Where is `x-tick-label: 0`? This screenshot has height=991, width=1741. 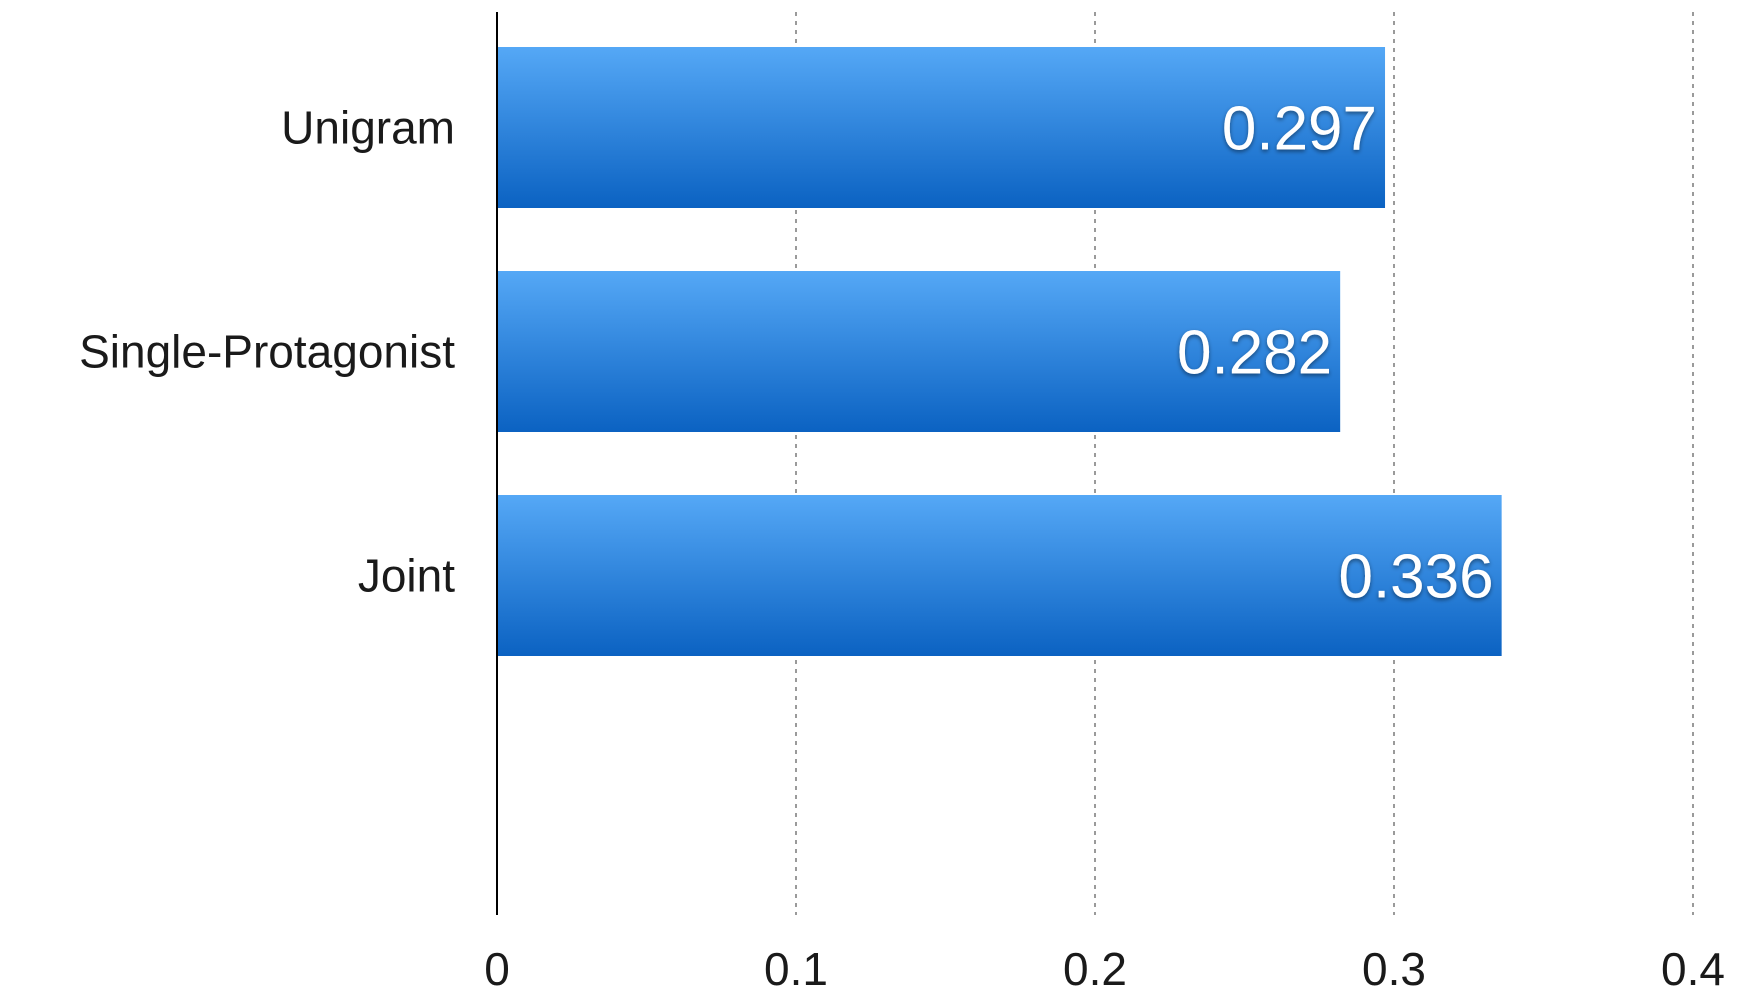
x-tick-label: 0 is located at coordinates (497, 967).